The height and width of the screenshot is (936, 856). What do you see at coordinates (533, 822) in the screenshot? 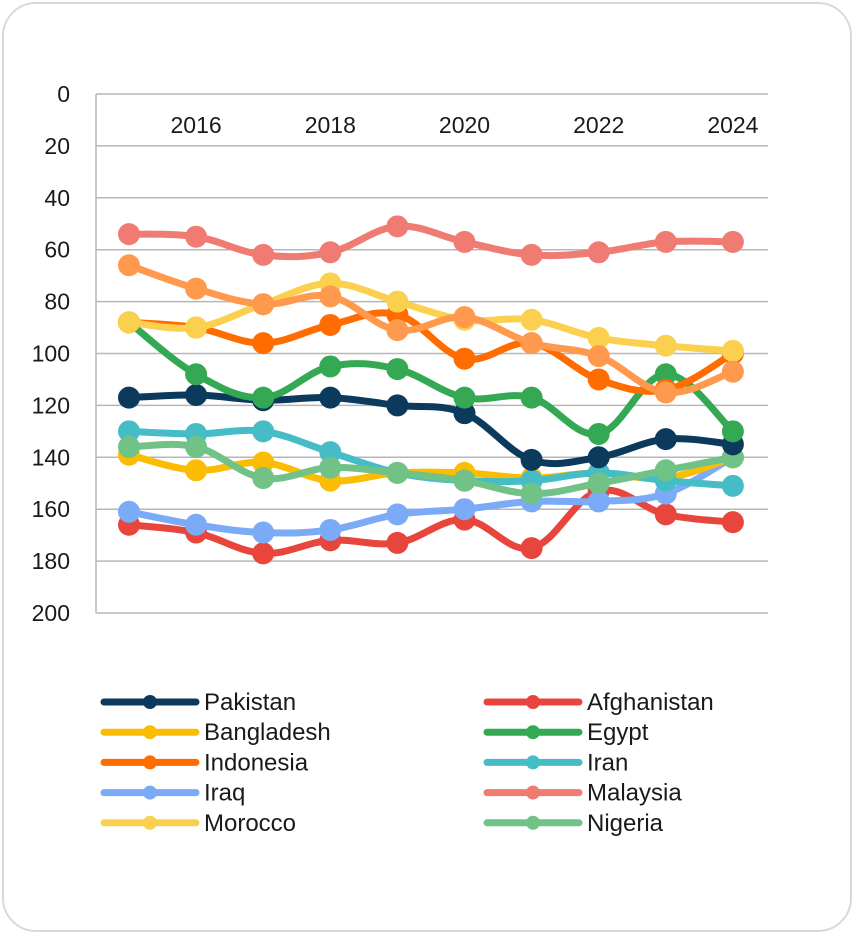
I see `legend-marker-nigeria` at bounding box center [533, 822].